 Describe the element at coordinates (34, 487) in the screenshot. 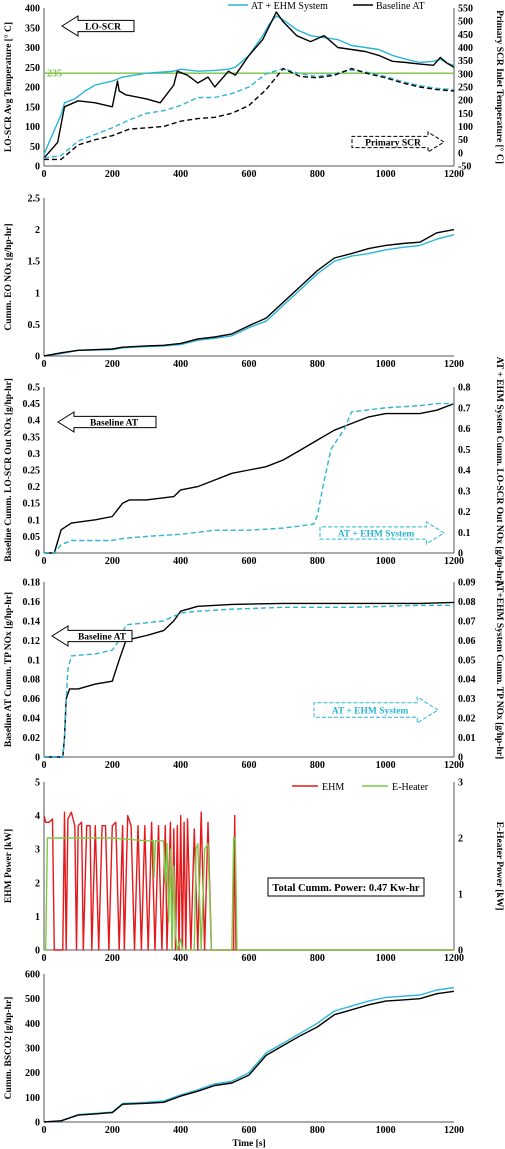

I see `y-tick-label: 0.2` at that location.